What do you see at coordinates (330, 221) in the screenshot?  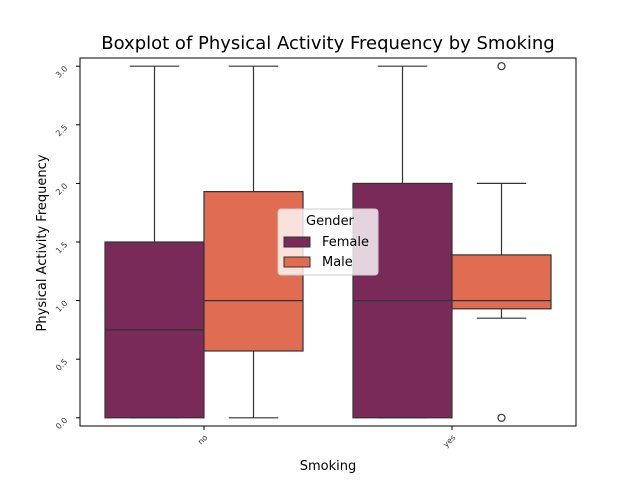 I see `legend-title: Gender` at bounding box center [330, 221].